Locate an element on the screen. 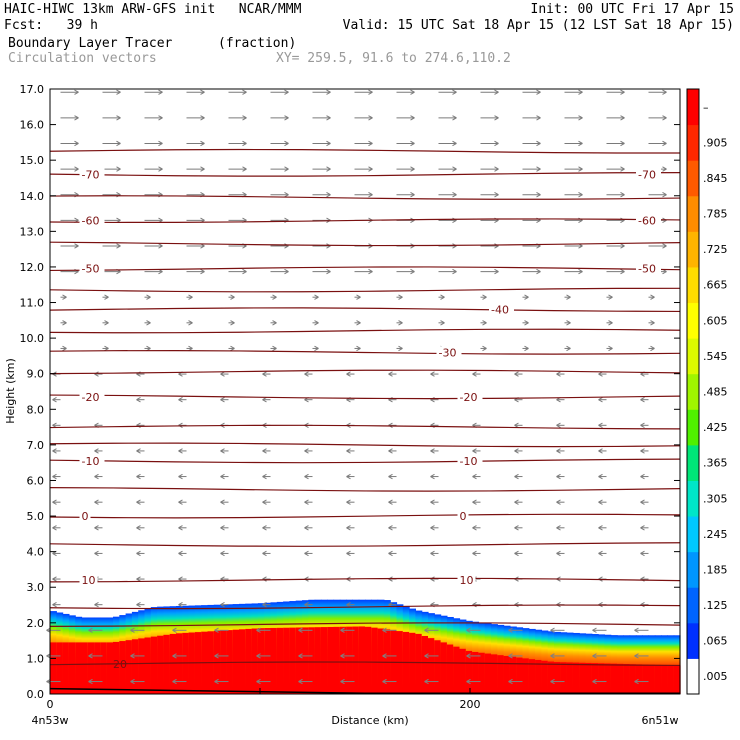  tracer-column is located at coordinates (658, 664).